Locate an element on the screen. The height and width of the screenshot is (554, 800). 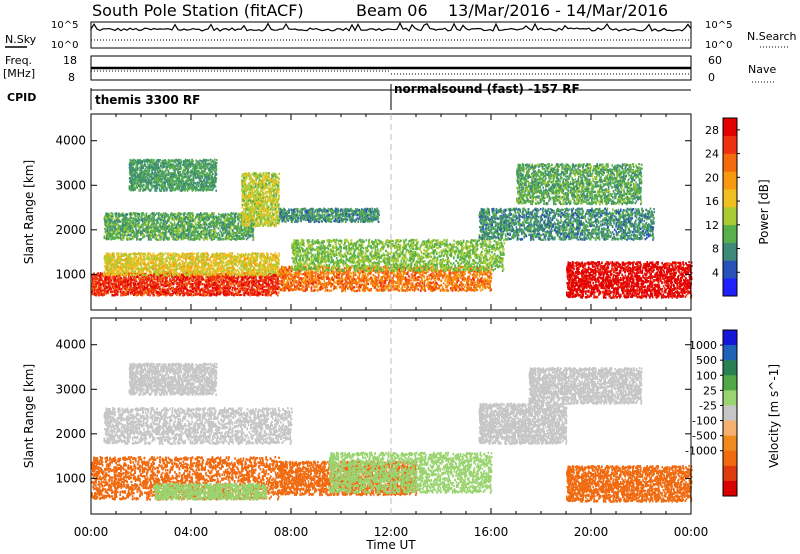
nave-tick-bottom: 0 is located at coordinates (711, 77).